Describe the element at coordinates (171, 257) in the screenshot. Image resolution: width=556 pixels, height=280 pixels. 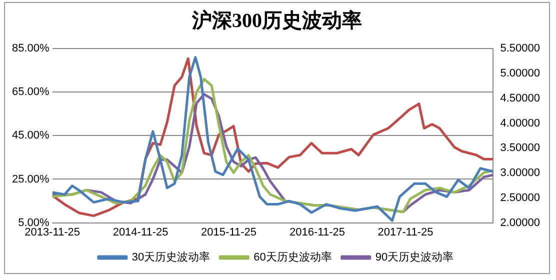
I see `legend-label: 30天历史波动率` at that location.